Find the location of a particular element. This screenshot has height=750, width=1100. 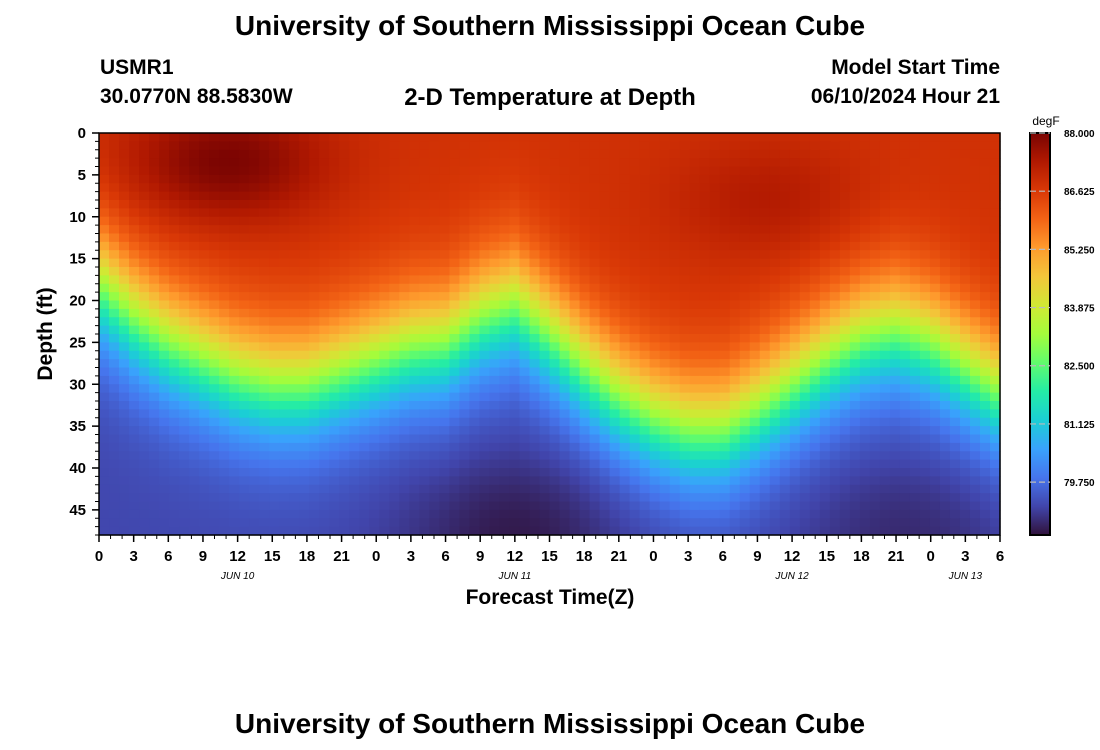

x-tick-label: 0 is located at coordinates (99, 556).